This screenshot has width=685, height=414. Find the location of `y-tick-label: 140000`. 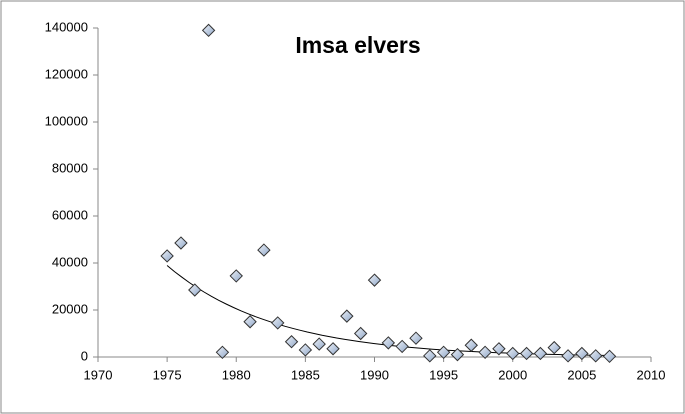

y-tick-label: 140000 is located at coordinates (66, 26).